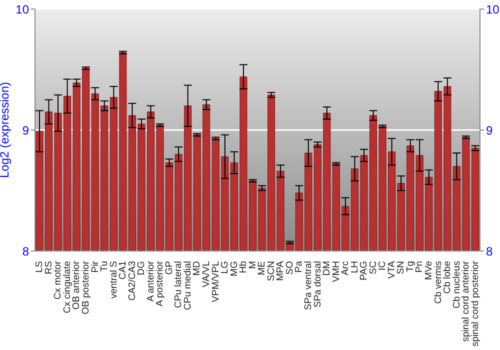 The height and width of the screenshot is (350, 500). Describe the element at coordinates (489, 251) in the screenshot. I see `y2-tick-label: 8` at that location.